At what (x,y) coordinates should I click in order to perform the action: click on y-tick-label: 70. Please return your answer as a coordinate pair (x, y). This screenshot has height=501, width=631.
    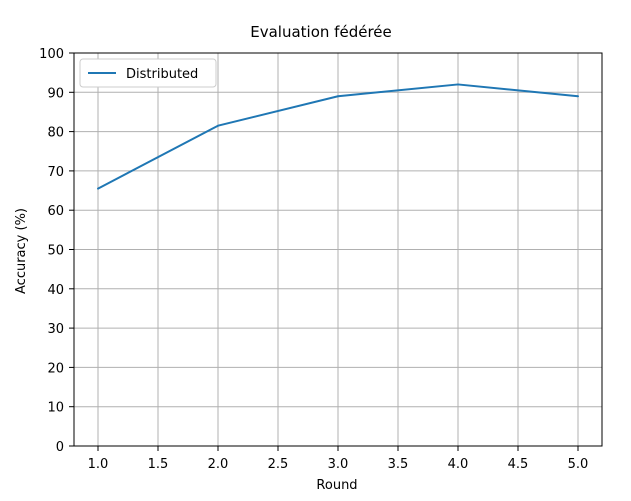
    Looking at the image, I should click on (55, 172).